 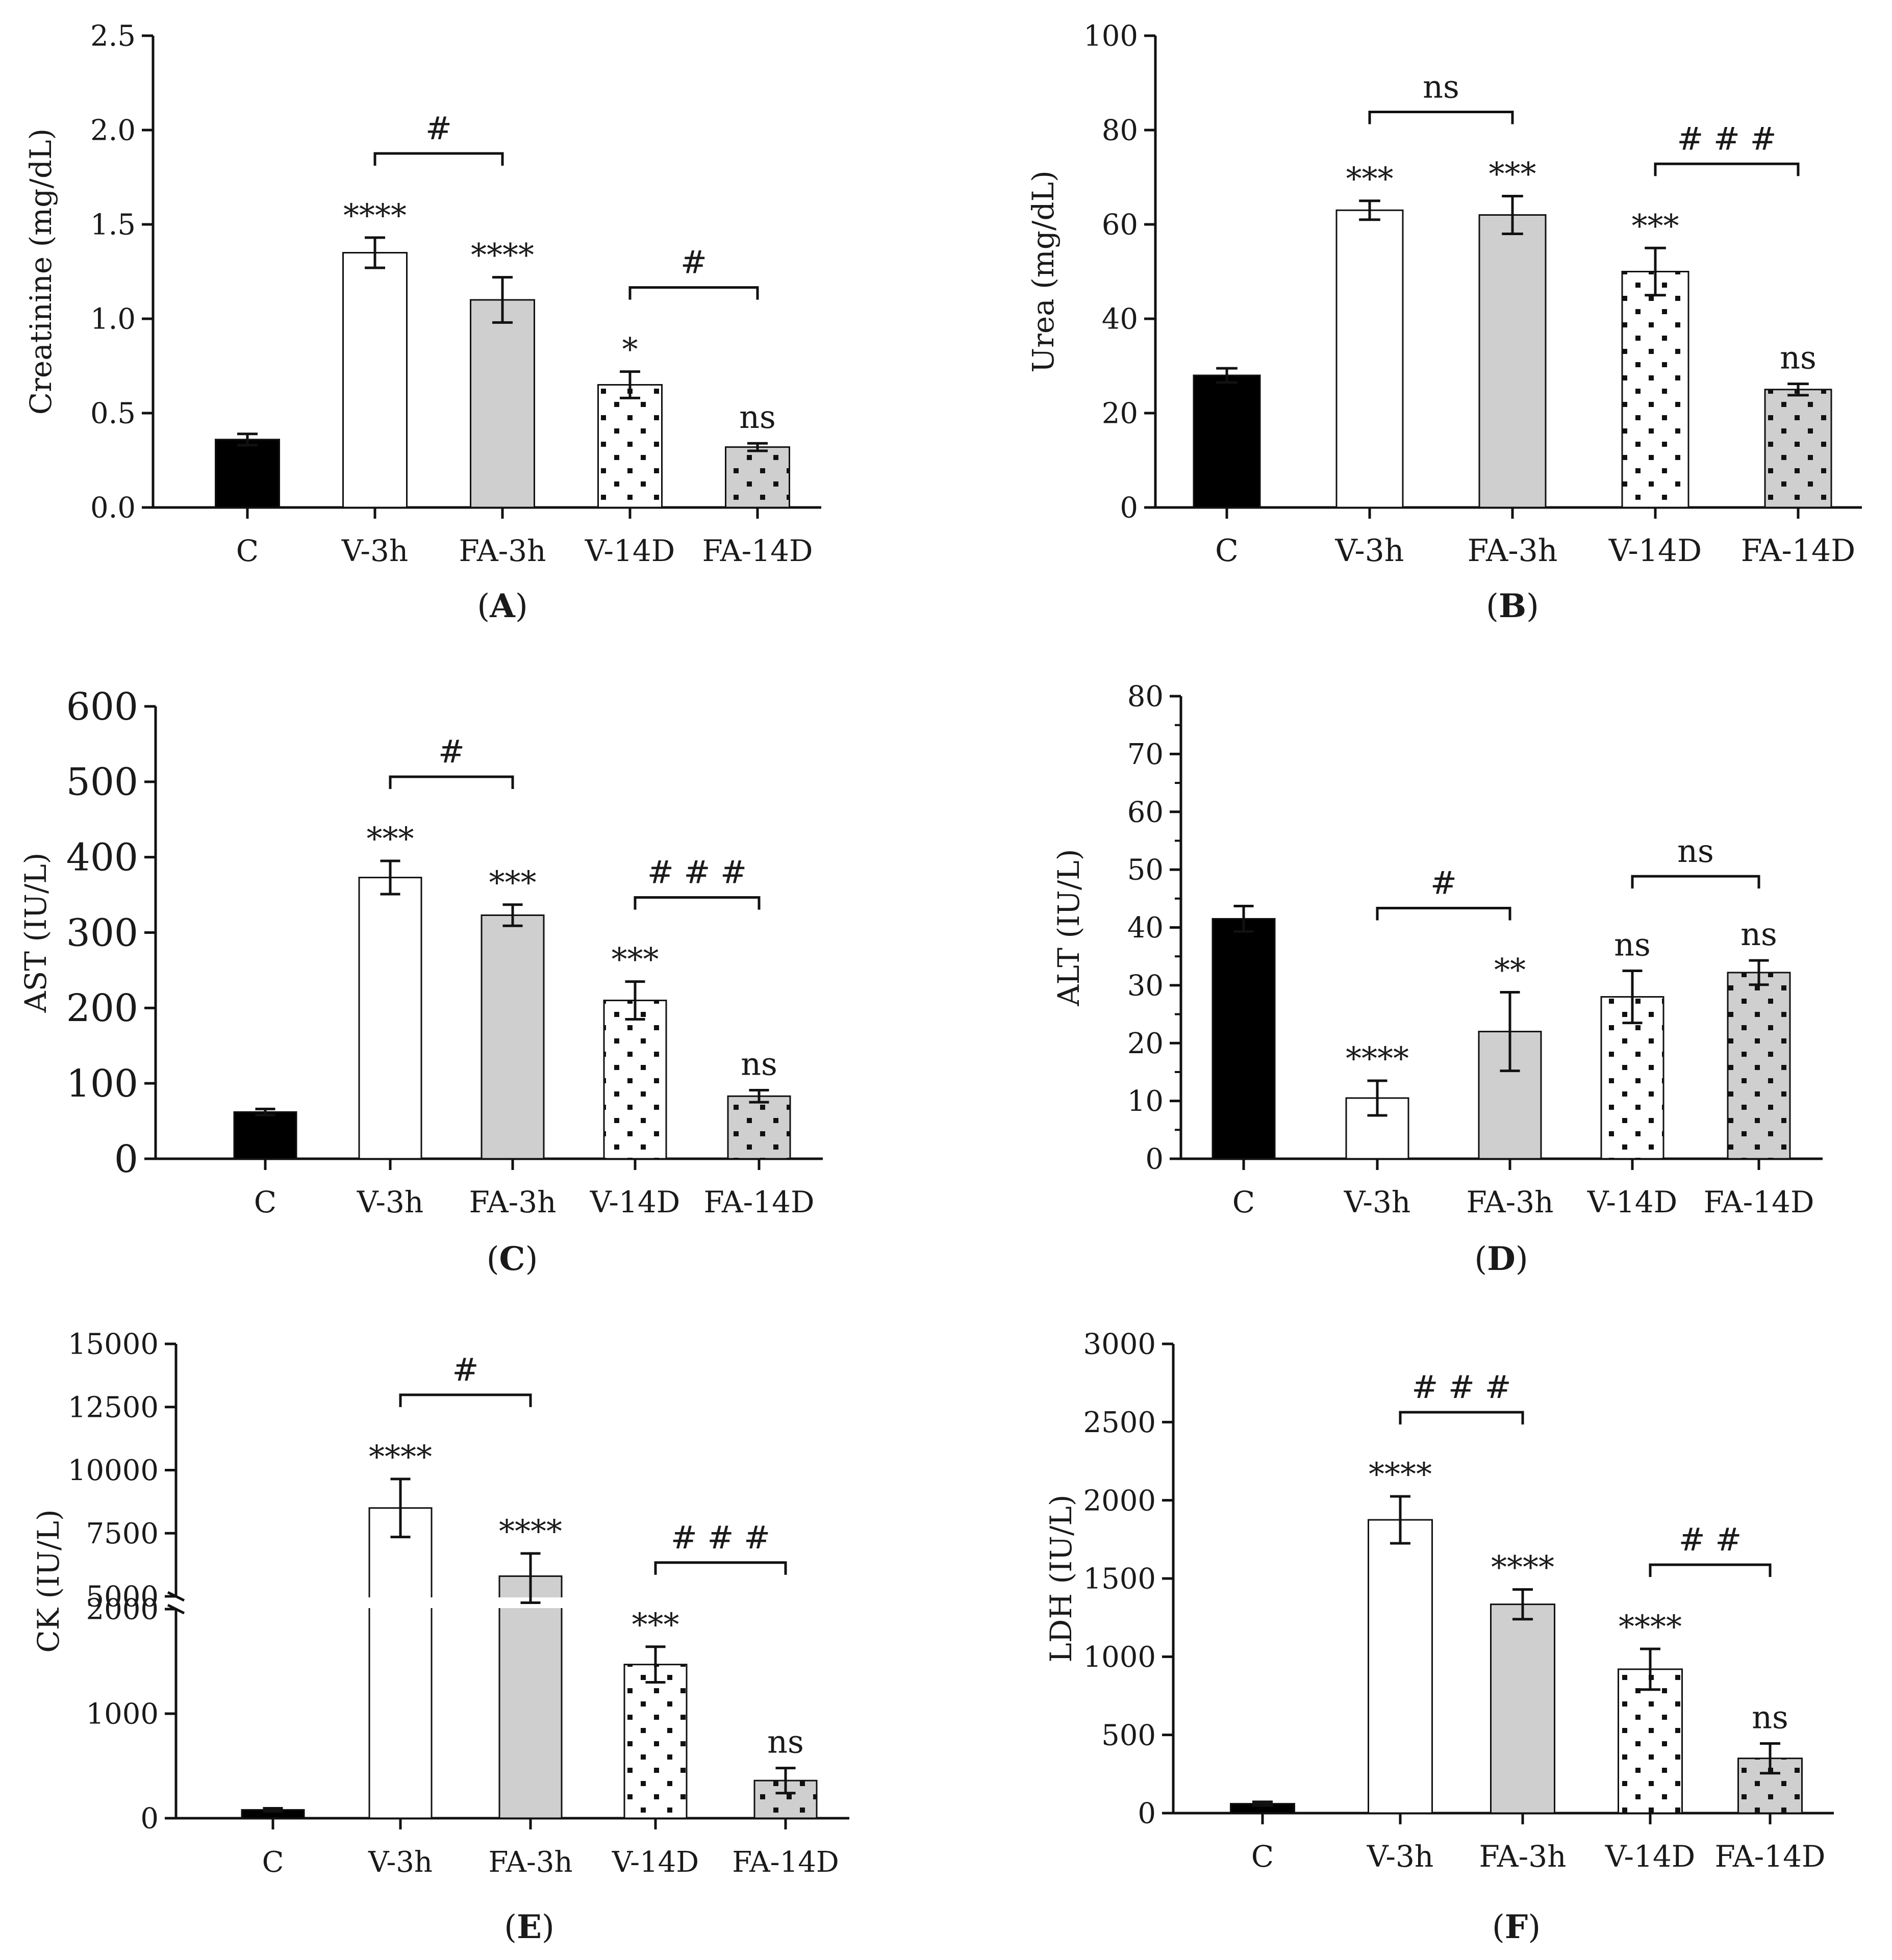 I want to click on y-tick-label: 60, so click(x=1120, y=226).